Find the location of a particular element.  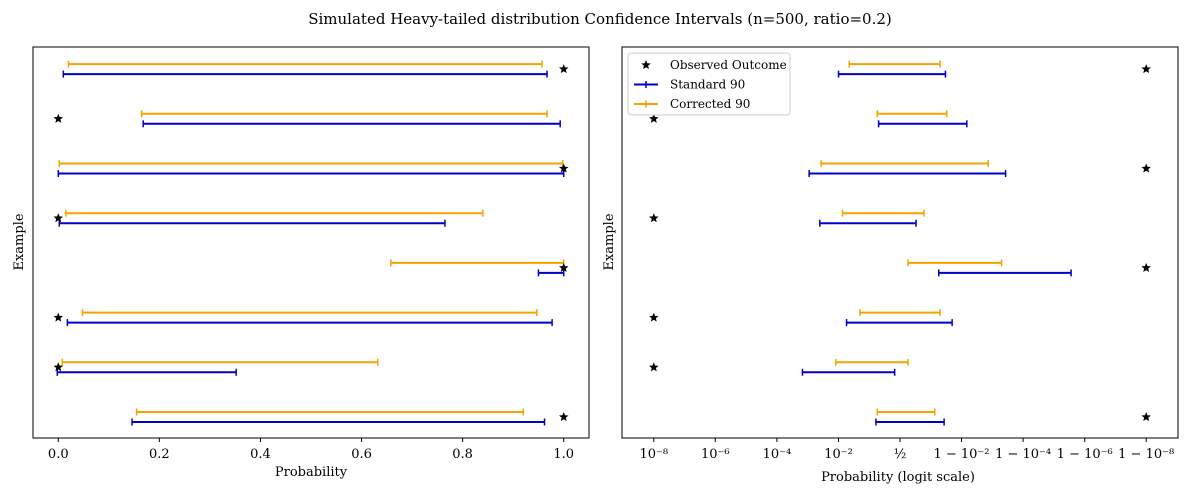

right-y-axis-label: Example is located at coordinates (609, 241).